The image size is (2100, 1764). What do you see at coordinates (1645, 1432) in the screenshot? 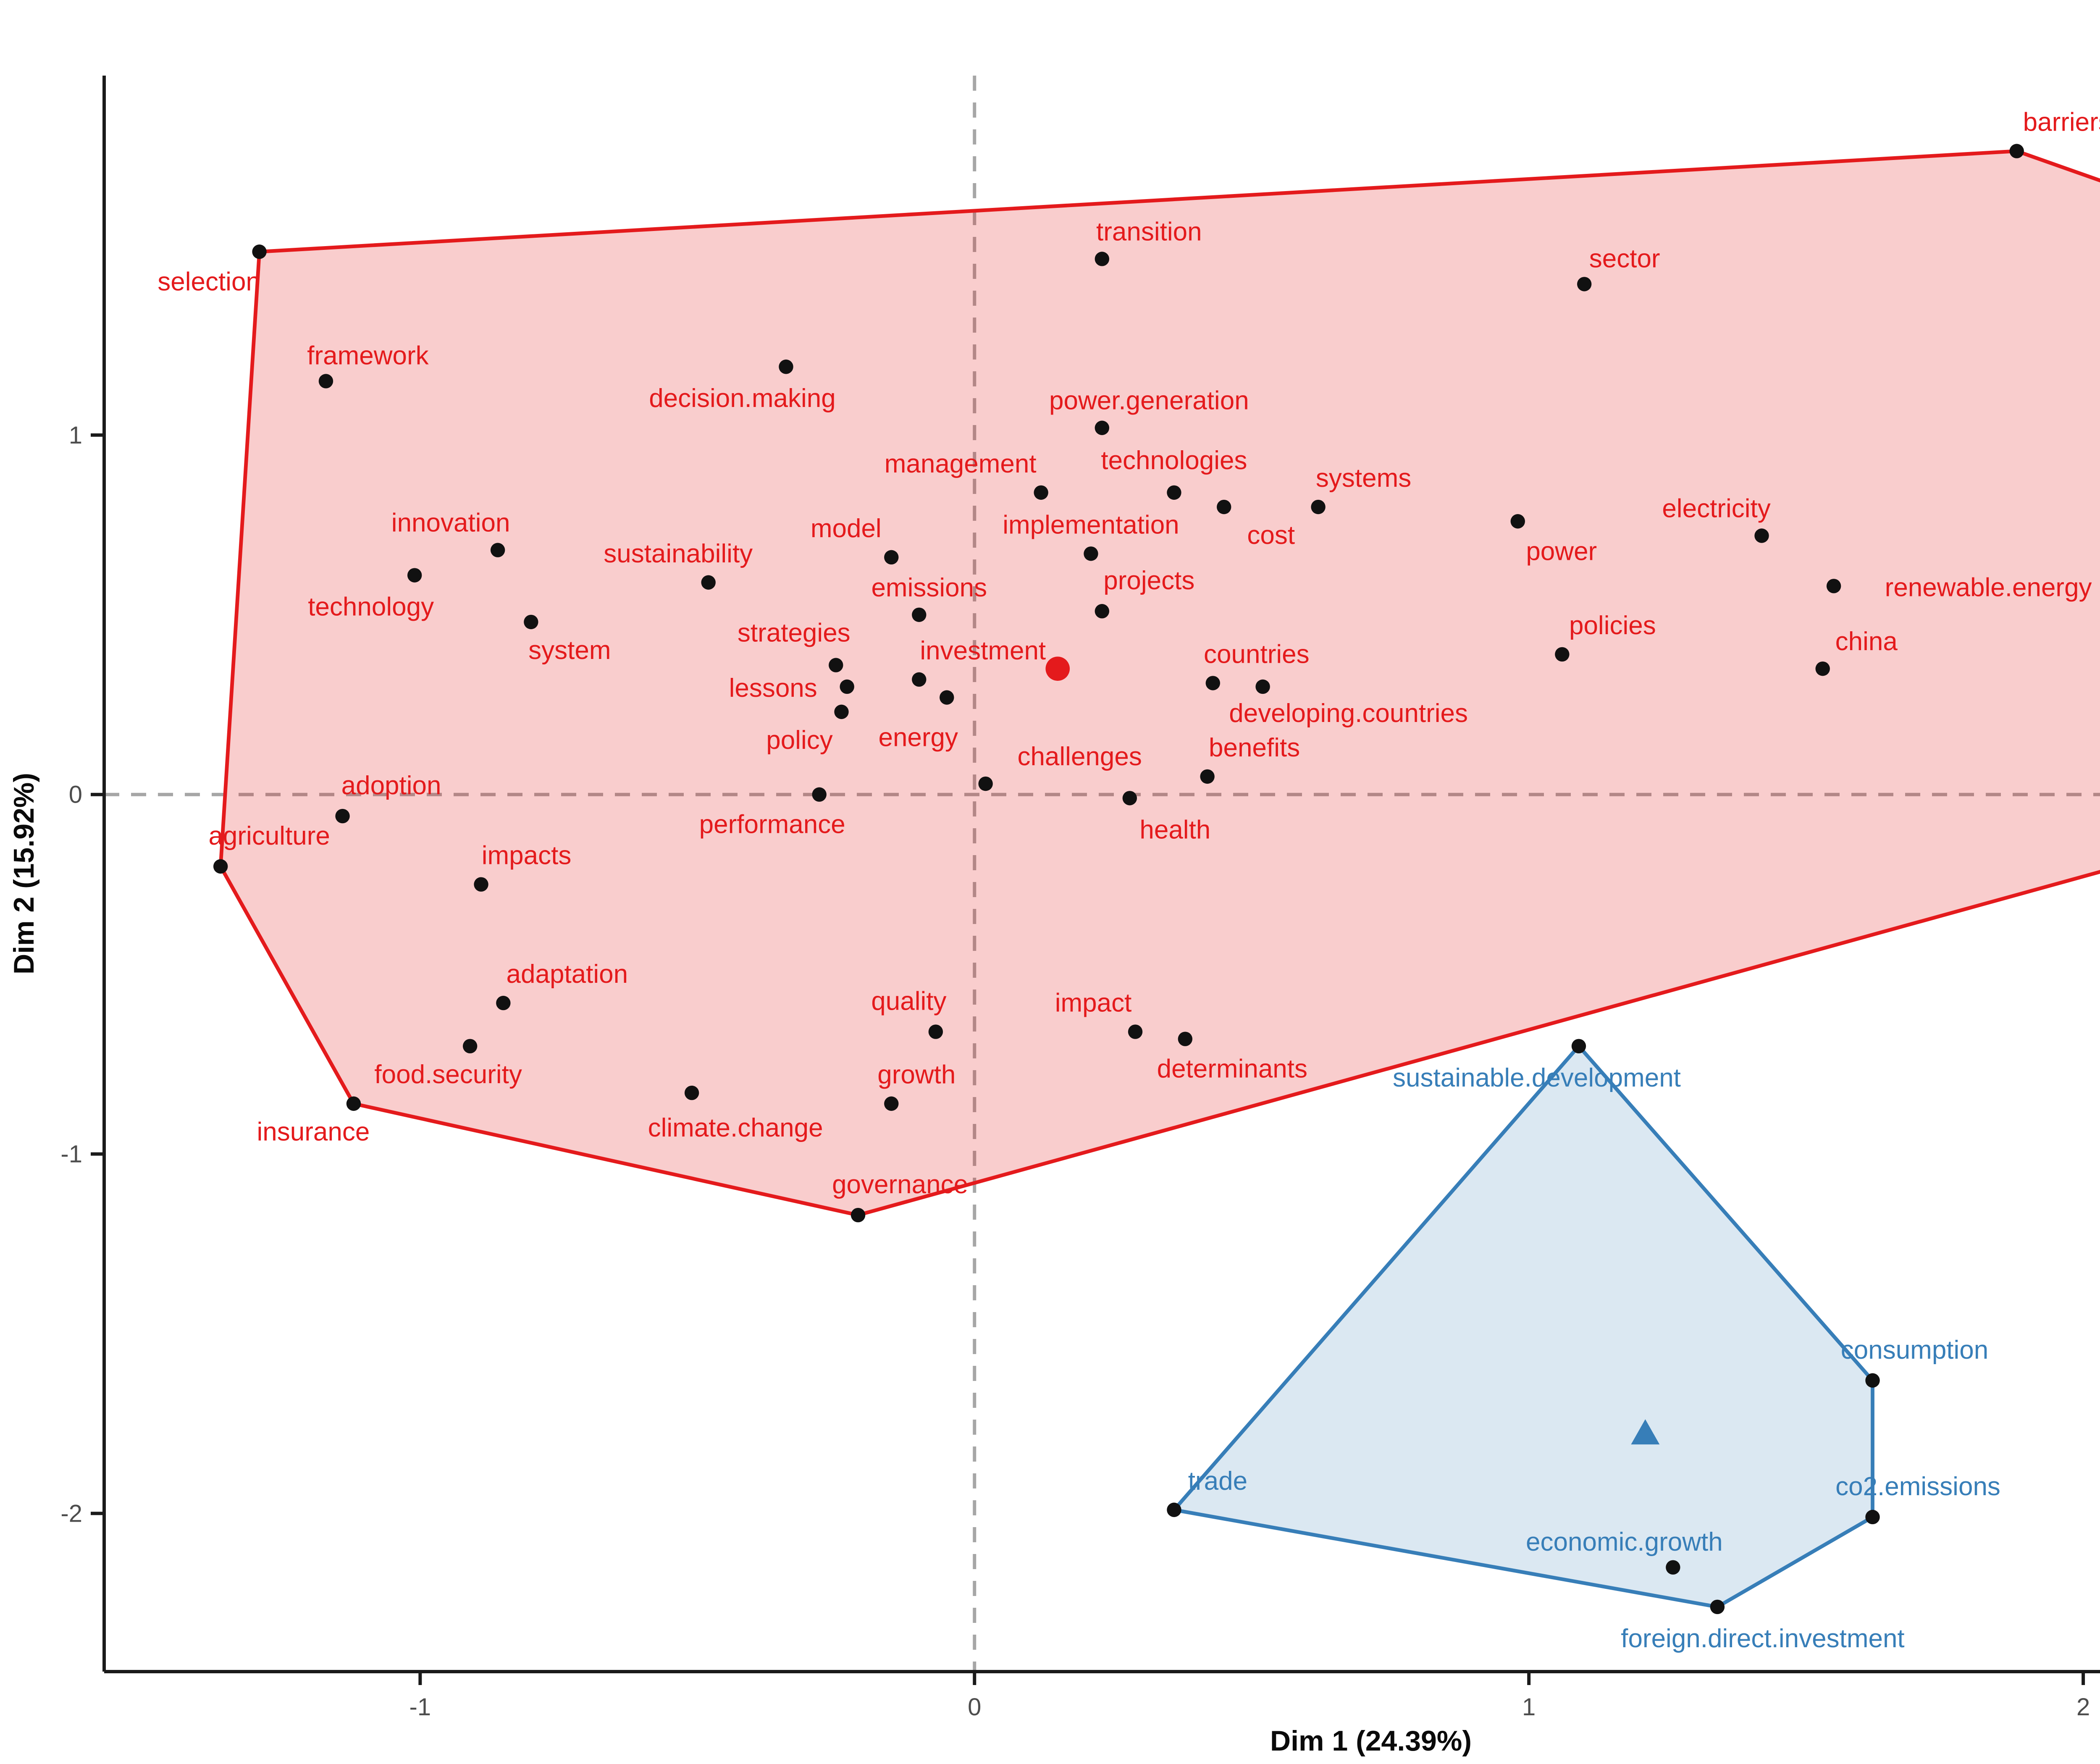
I see `cluster-blue-centroid` at bounding box center [1645, 1432].